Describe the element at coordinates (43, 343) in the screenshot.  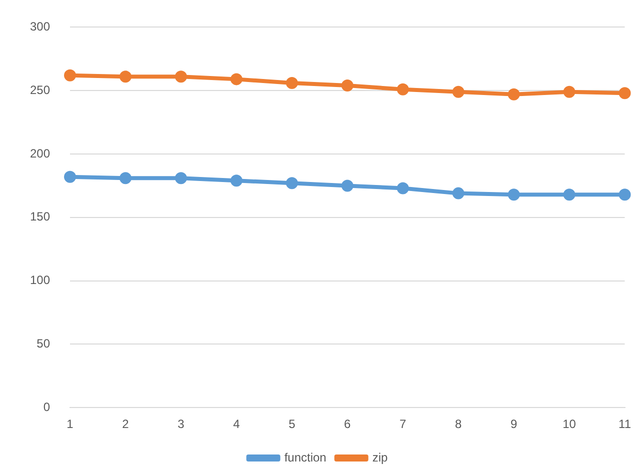
I see `y-tick-label: 50` at that location.